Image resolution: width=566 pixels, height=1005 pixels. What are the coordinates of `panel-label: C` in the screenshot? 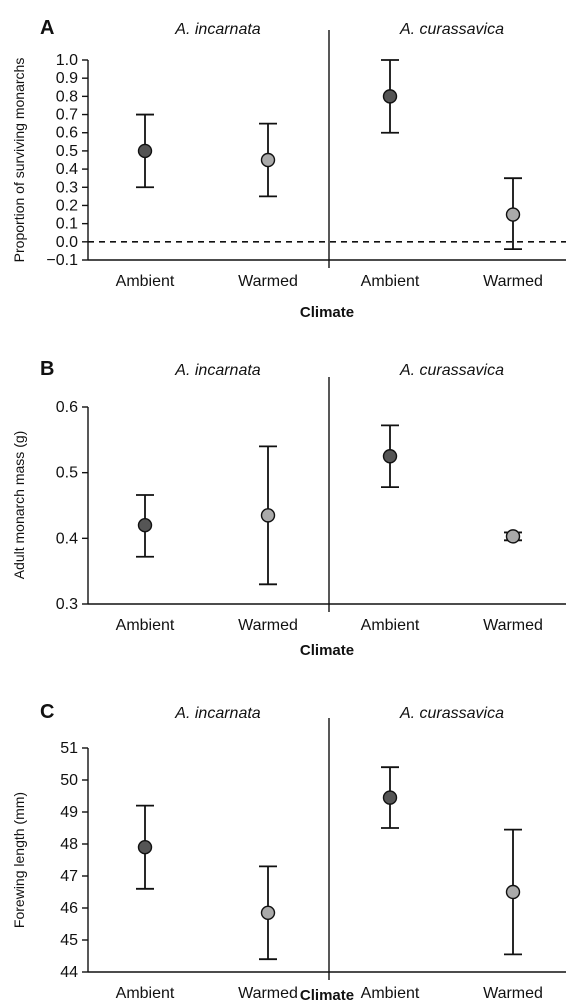 It's located at (47, 712).